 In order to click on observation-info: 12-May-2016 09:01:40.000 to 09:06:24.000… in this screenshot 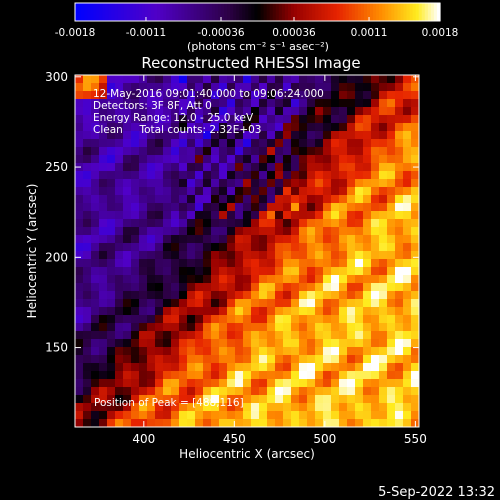, I will do `click(208, 112)`.